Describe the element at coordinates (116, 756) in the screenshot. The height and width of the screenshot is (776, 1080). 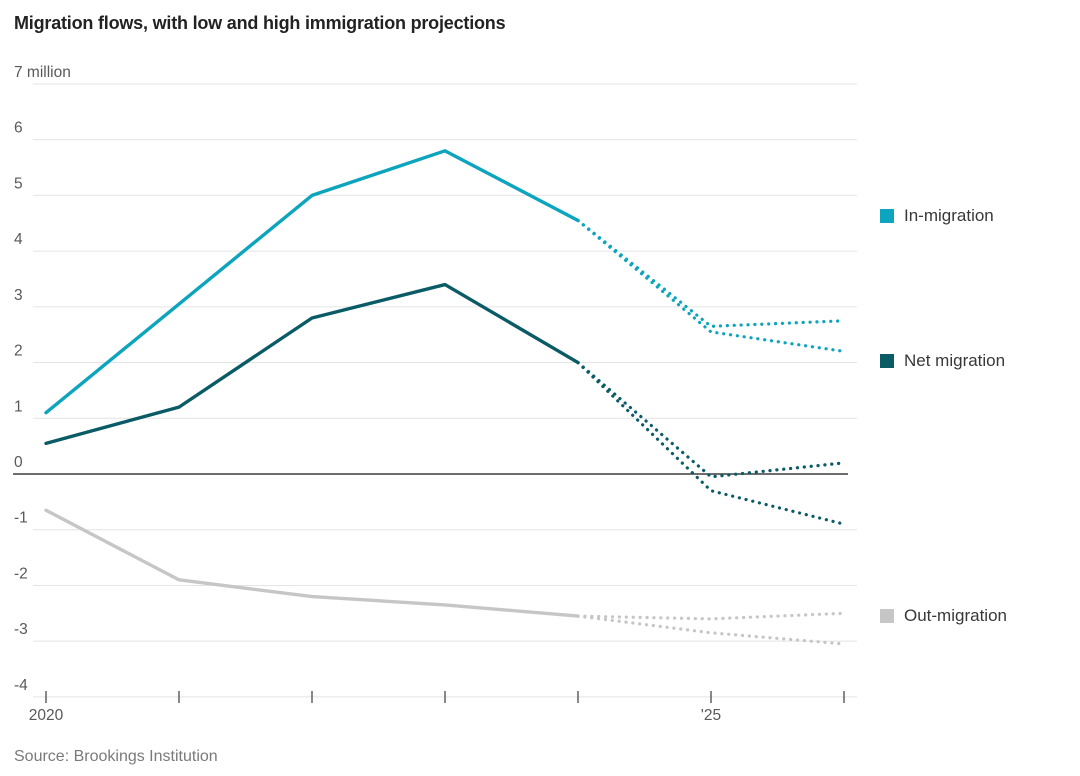
I see `source-note: Source: Brookings Institution` at that location.